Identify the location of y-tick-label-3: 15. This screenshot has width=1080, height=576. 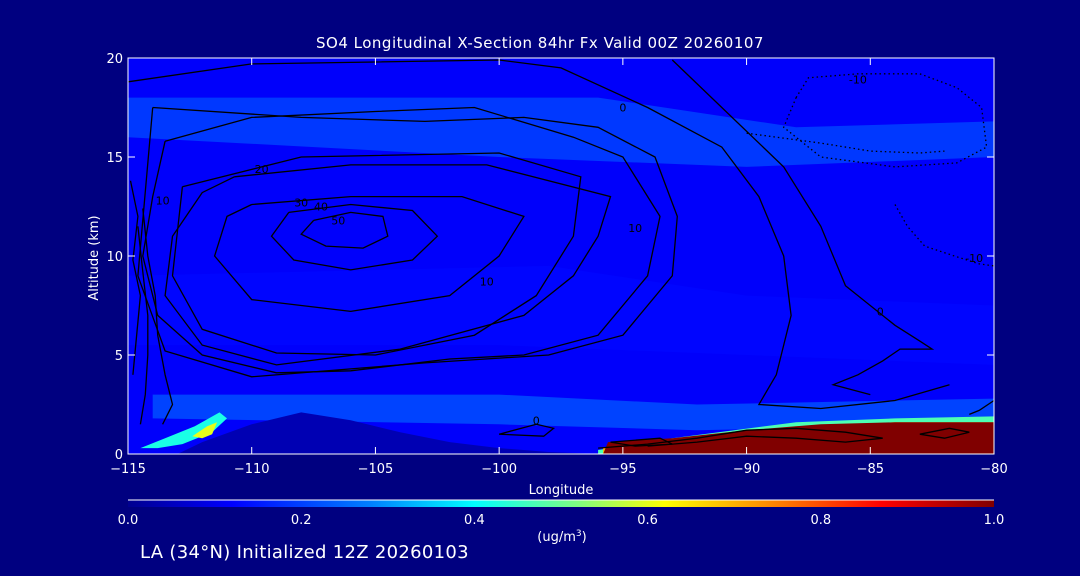
(114, 158).